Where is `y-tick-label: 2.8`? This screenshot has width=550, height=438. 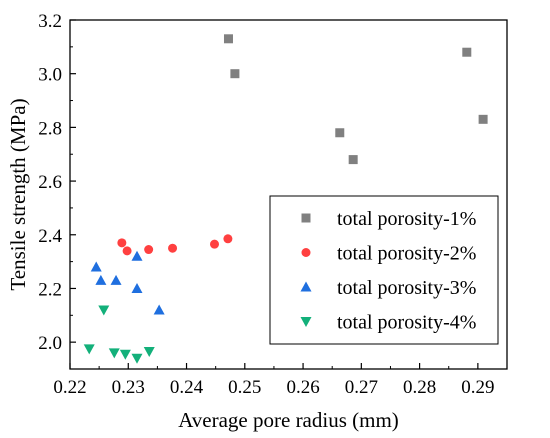
y-tick-label: 2.8 is located at coordinates (50, 128).